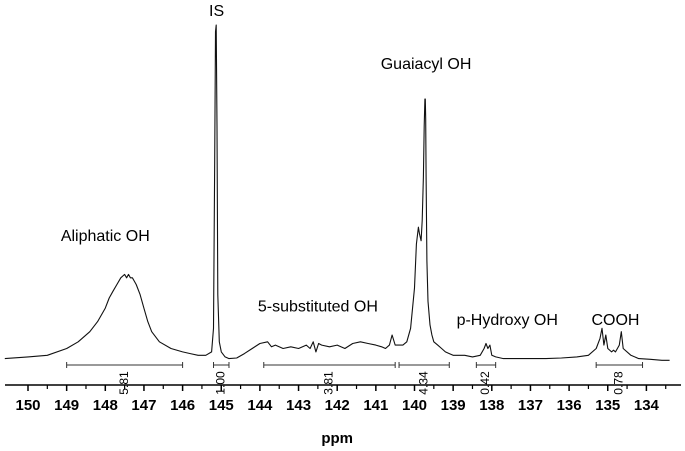  I want to click on x-tick-label: 150, so click(27, 405).